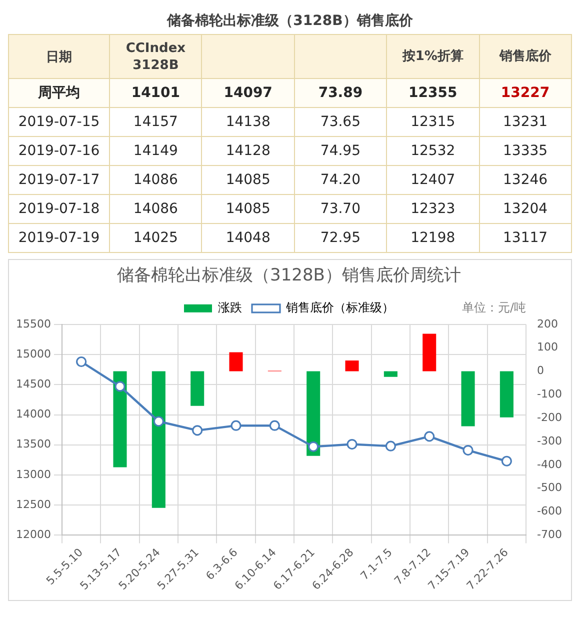 The width and height of the screenshot is (580, 629). Describe the element at coordinates (525, 56) in the screenshot. I see `x-tick-label: 销售底价` at that location.